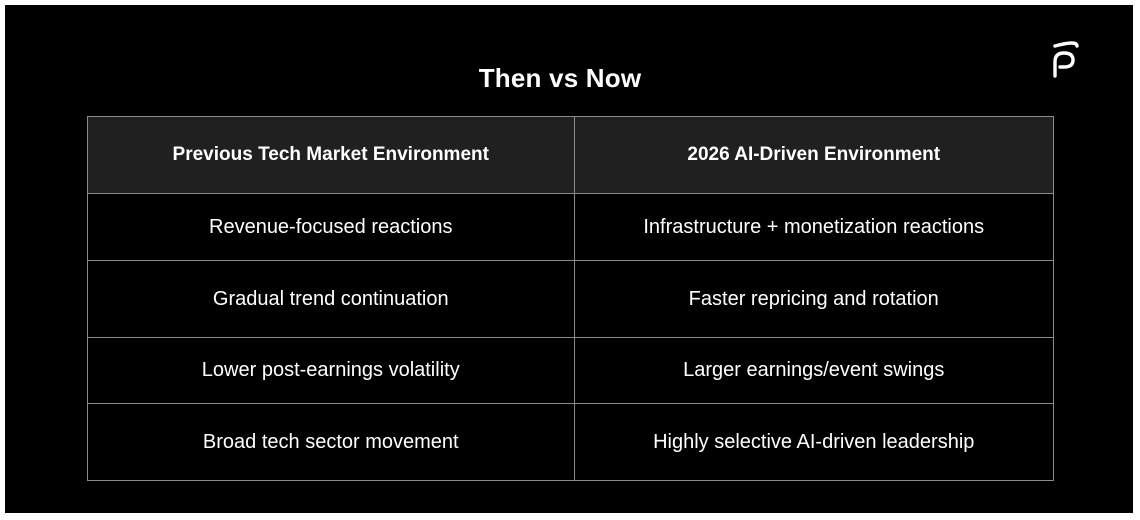  What do you see at coordinates (331, 370) in the screenshot?
I see `table-cell: Lower post-earnings volatility` at bounding box center [331, 370].